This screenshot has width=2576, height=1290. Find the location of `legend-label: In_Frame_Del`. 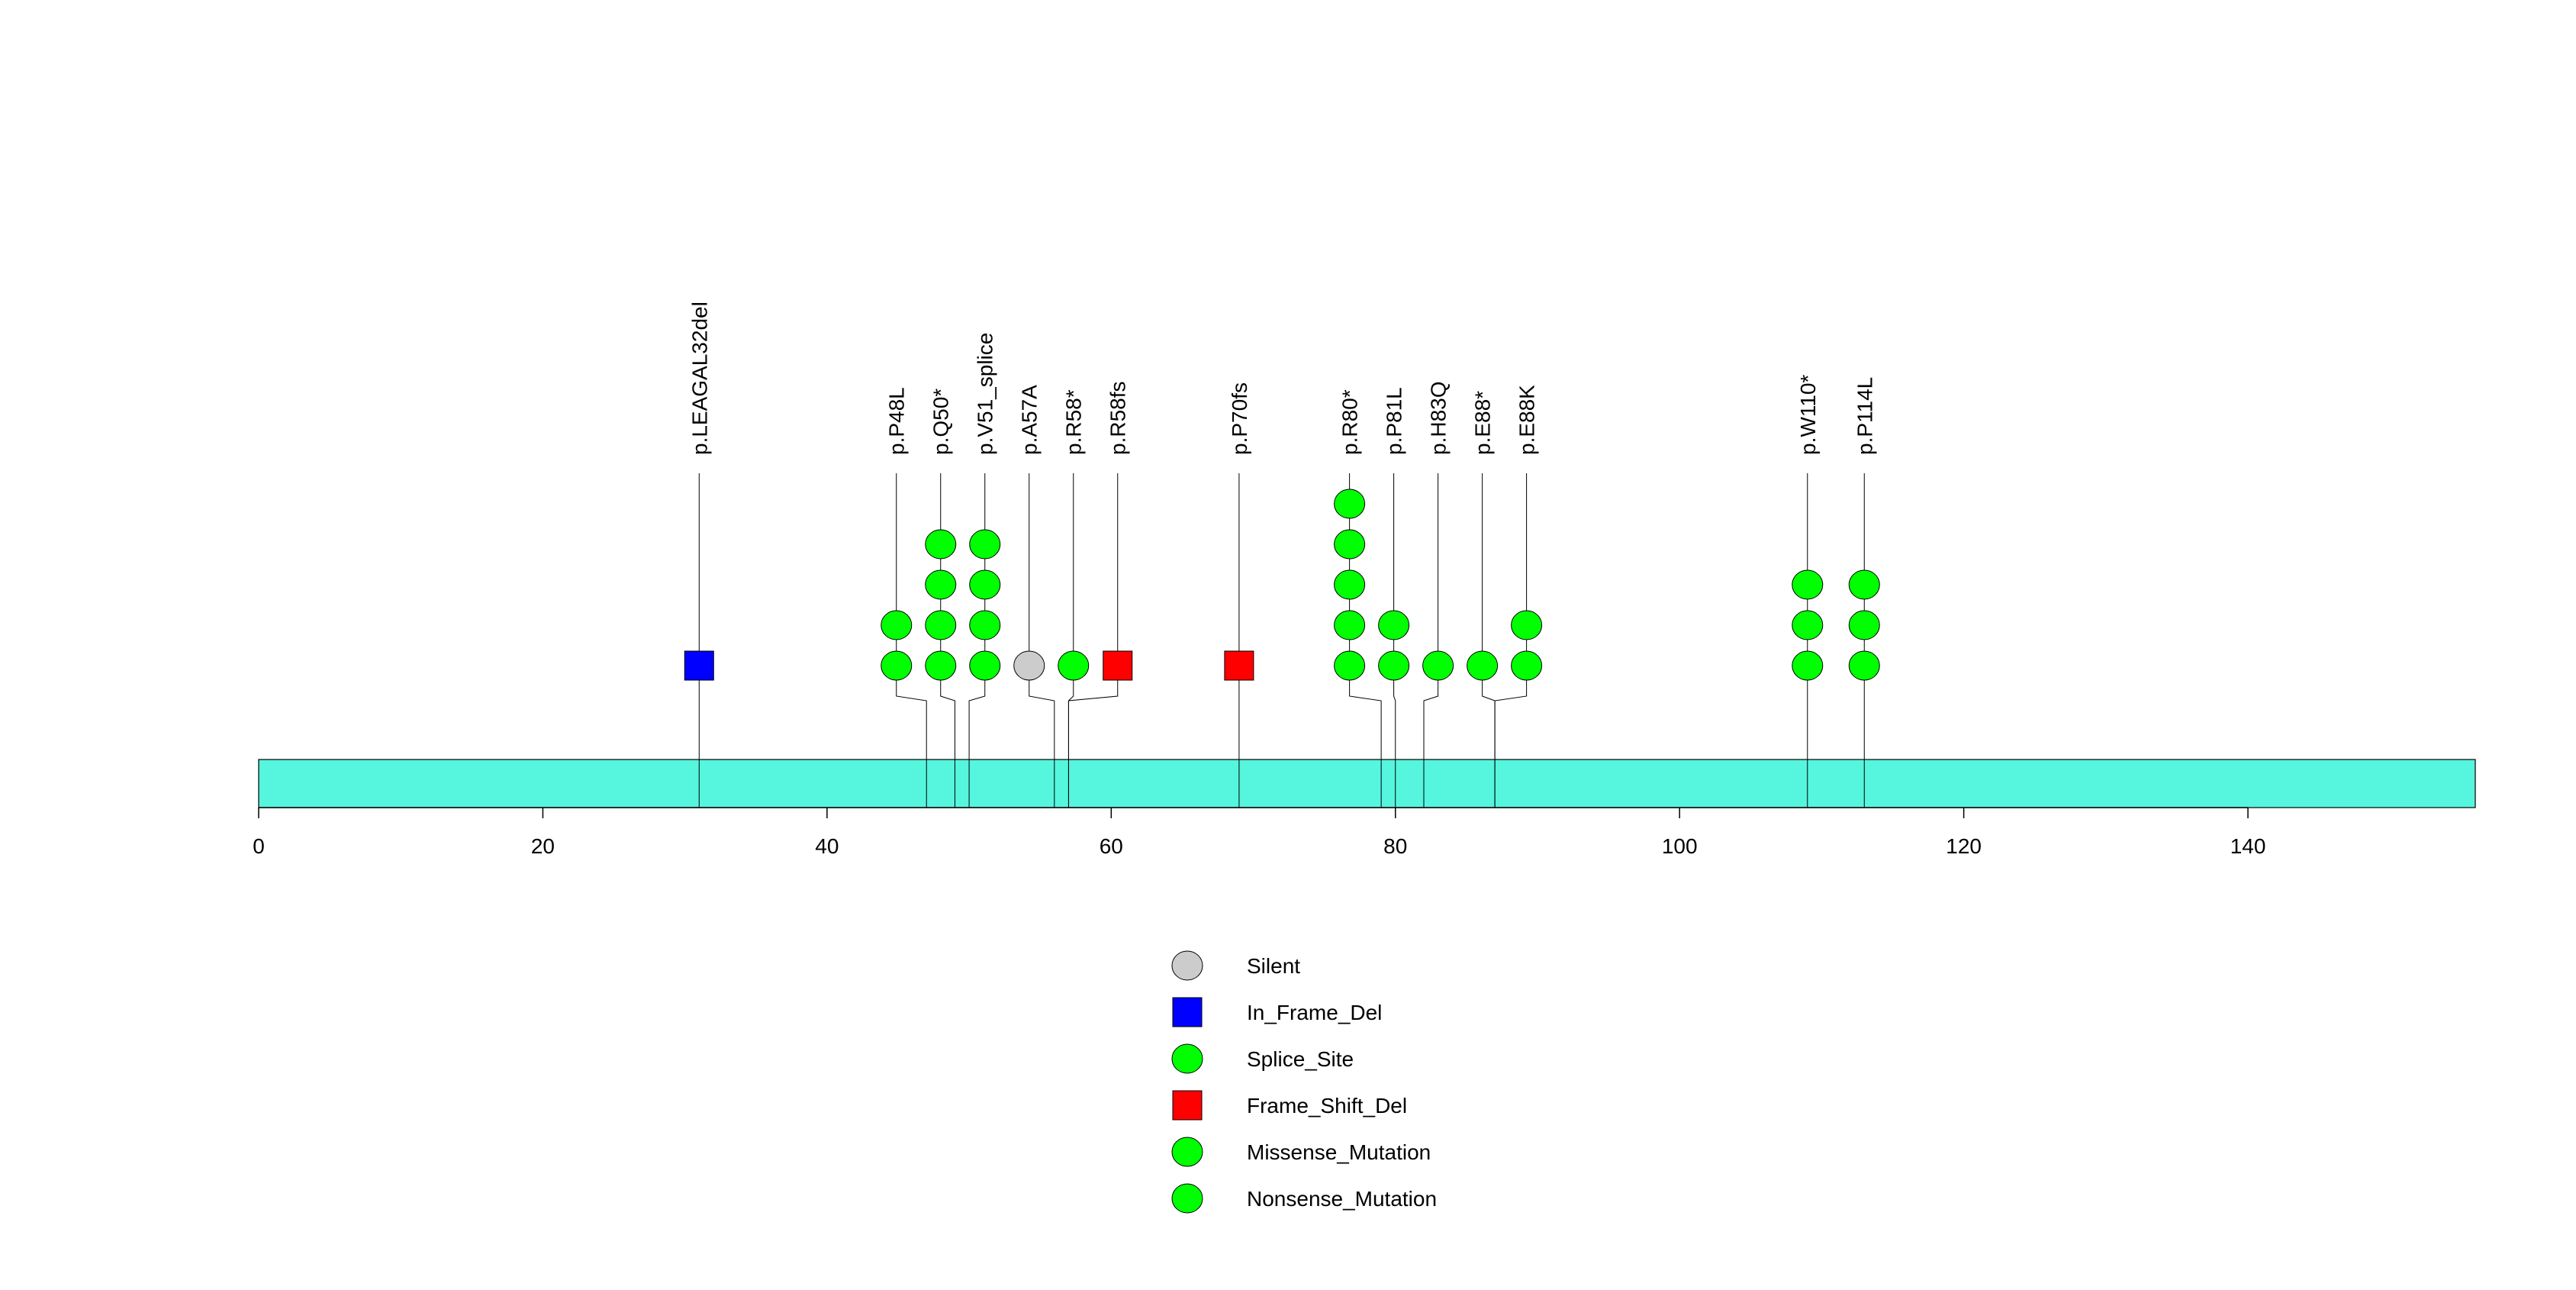

legend-label: In_Frame_Del is located at coordinates (1314, 1012).